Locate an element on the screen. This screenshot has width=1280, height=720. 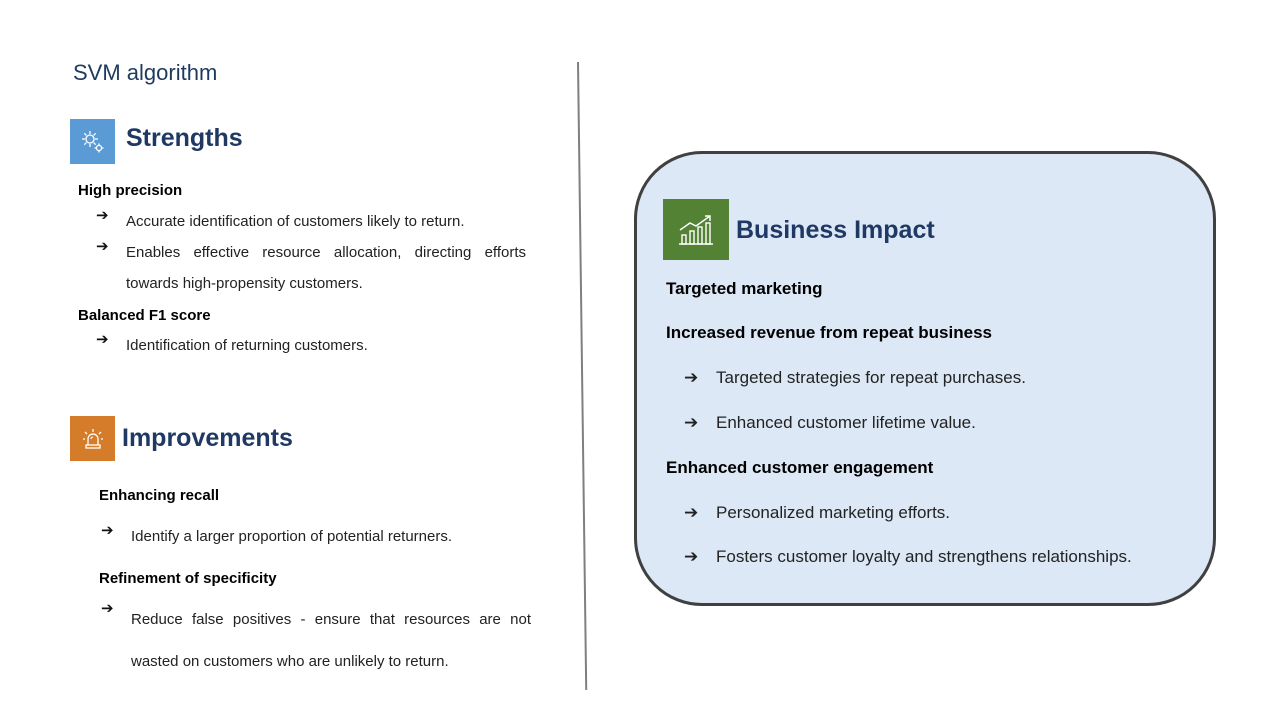
improvements-heading: Improvements is located at coordinates (207, 438).